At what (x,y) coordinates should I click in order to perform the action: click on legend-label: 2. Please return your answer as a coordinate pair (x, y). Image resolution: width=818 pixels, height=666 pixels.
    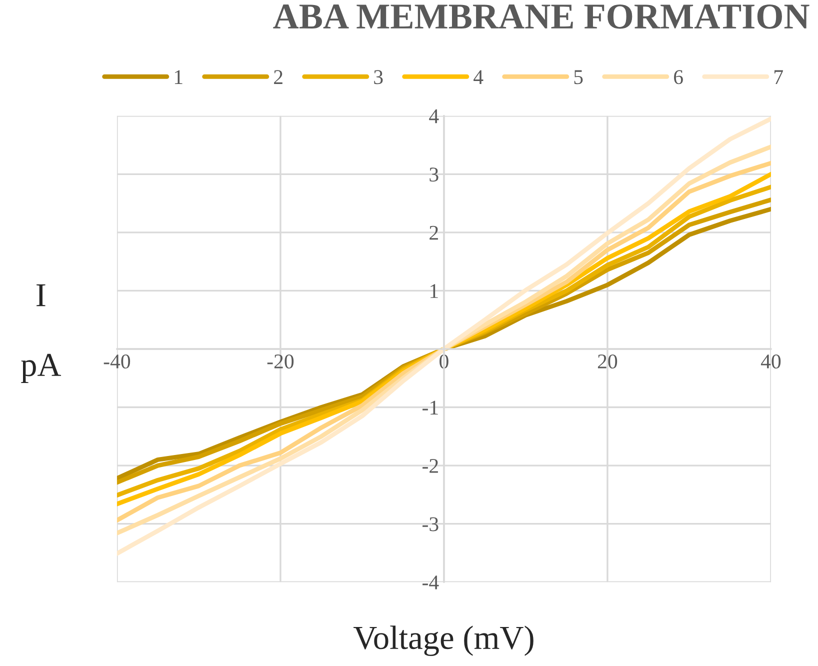
    Looking at the image, I should click on (278, 77).